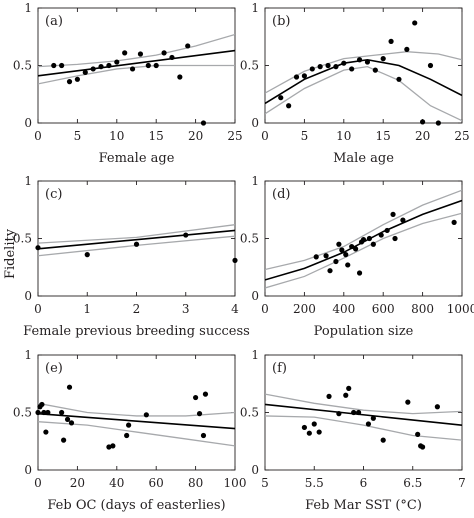  What do you see at coordinates (235, 309) in the screenshot?
I see `x-tick-label: 4` at bounding box center [235, 309].